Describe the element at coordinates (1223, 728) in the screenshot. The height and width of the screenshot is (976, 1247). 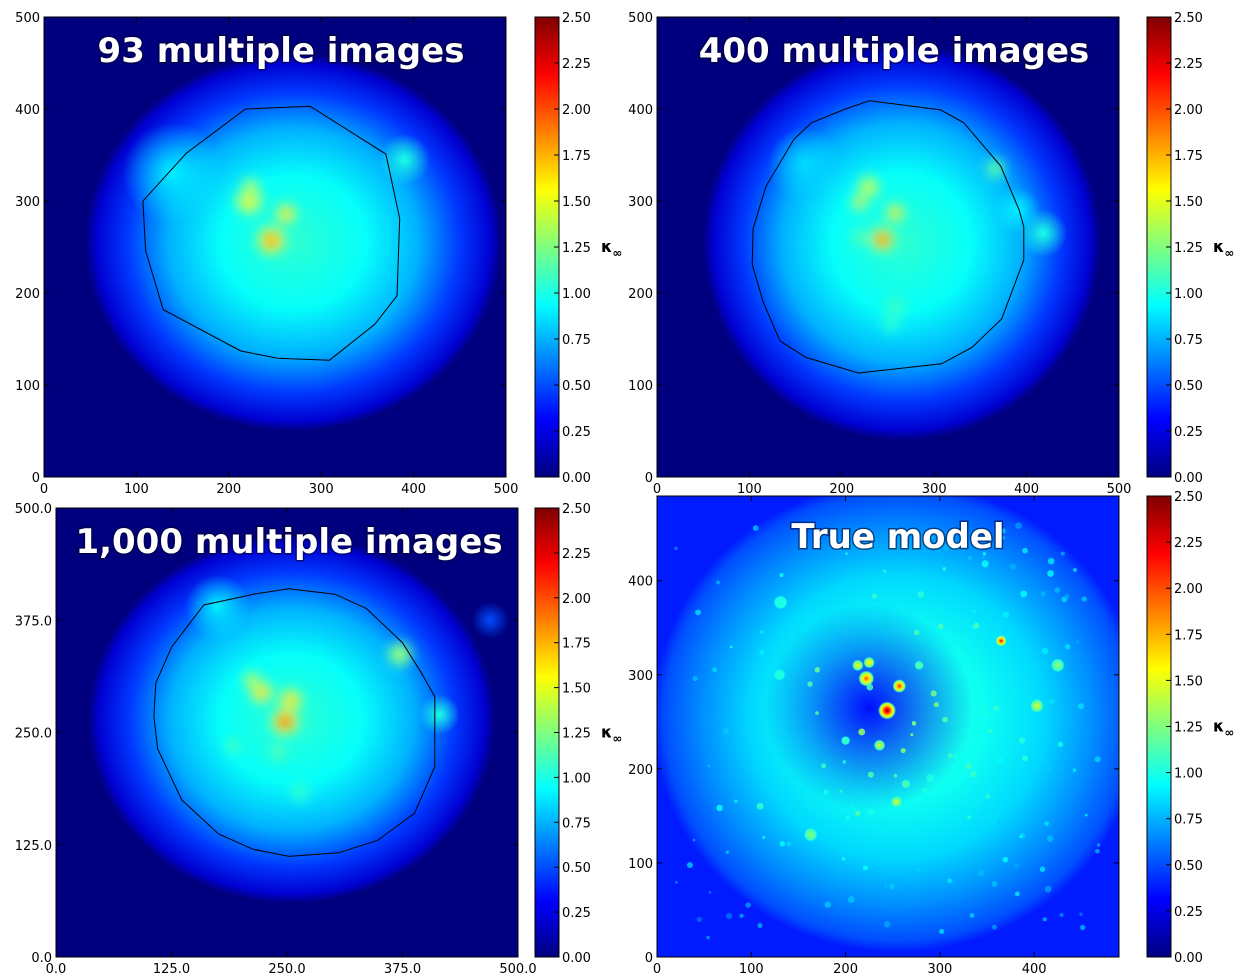
I see `colorbar-label: κ∞` at that location.